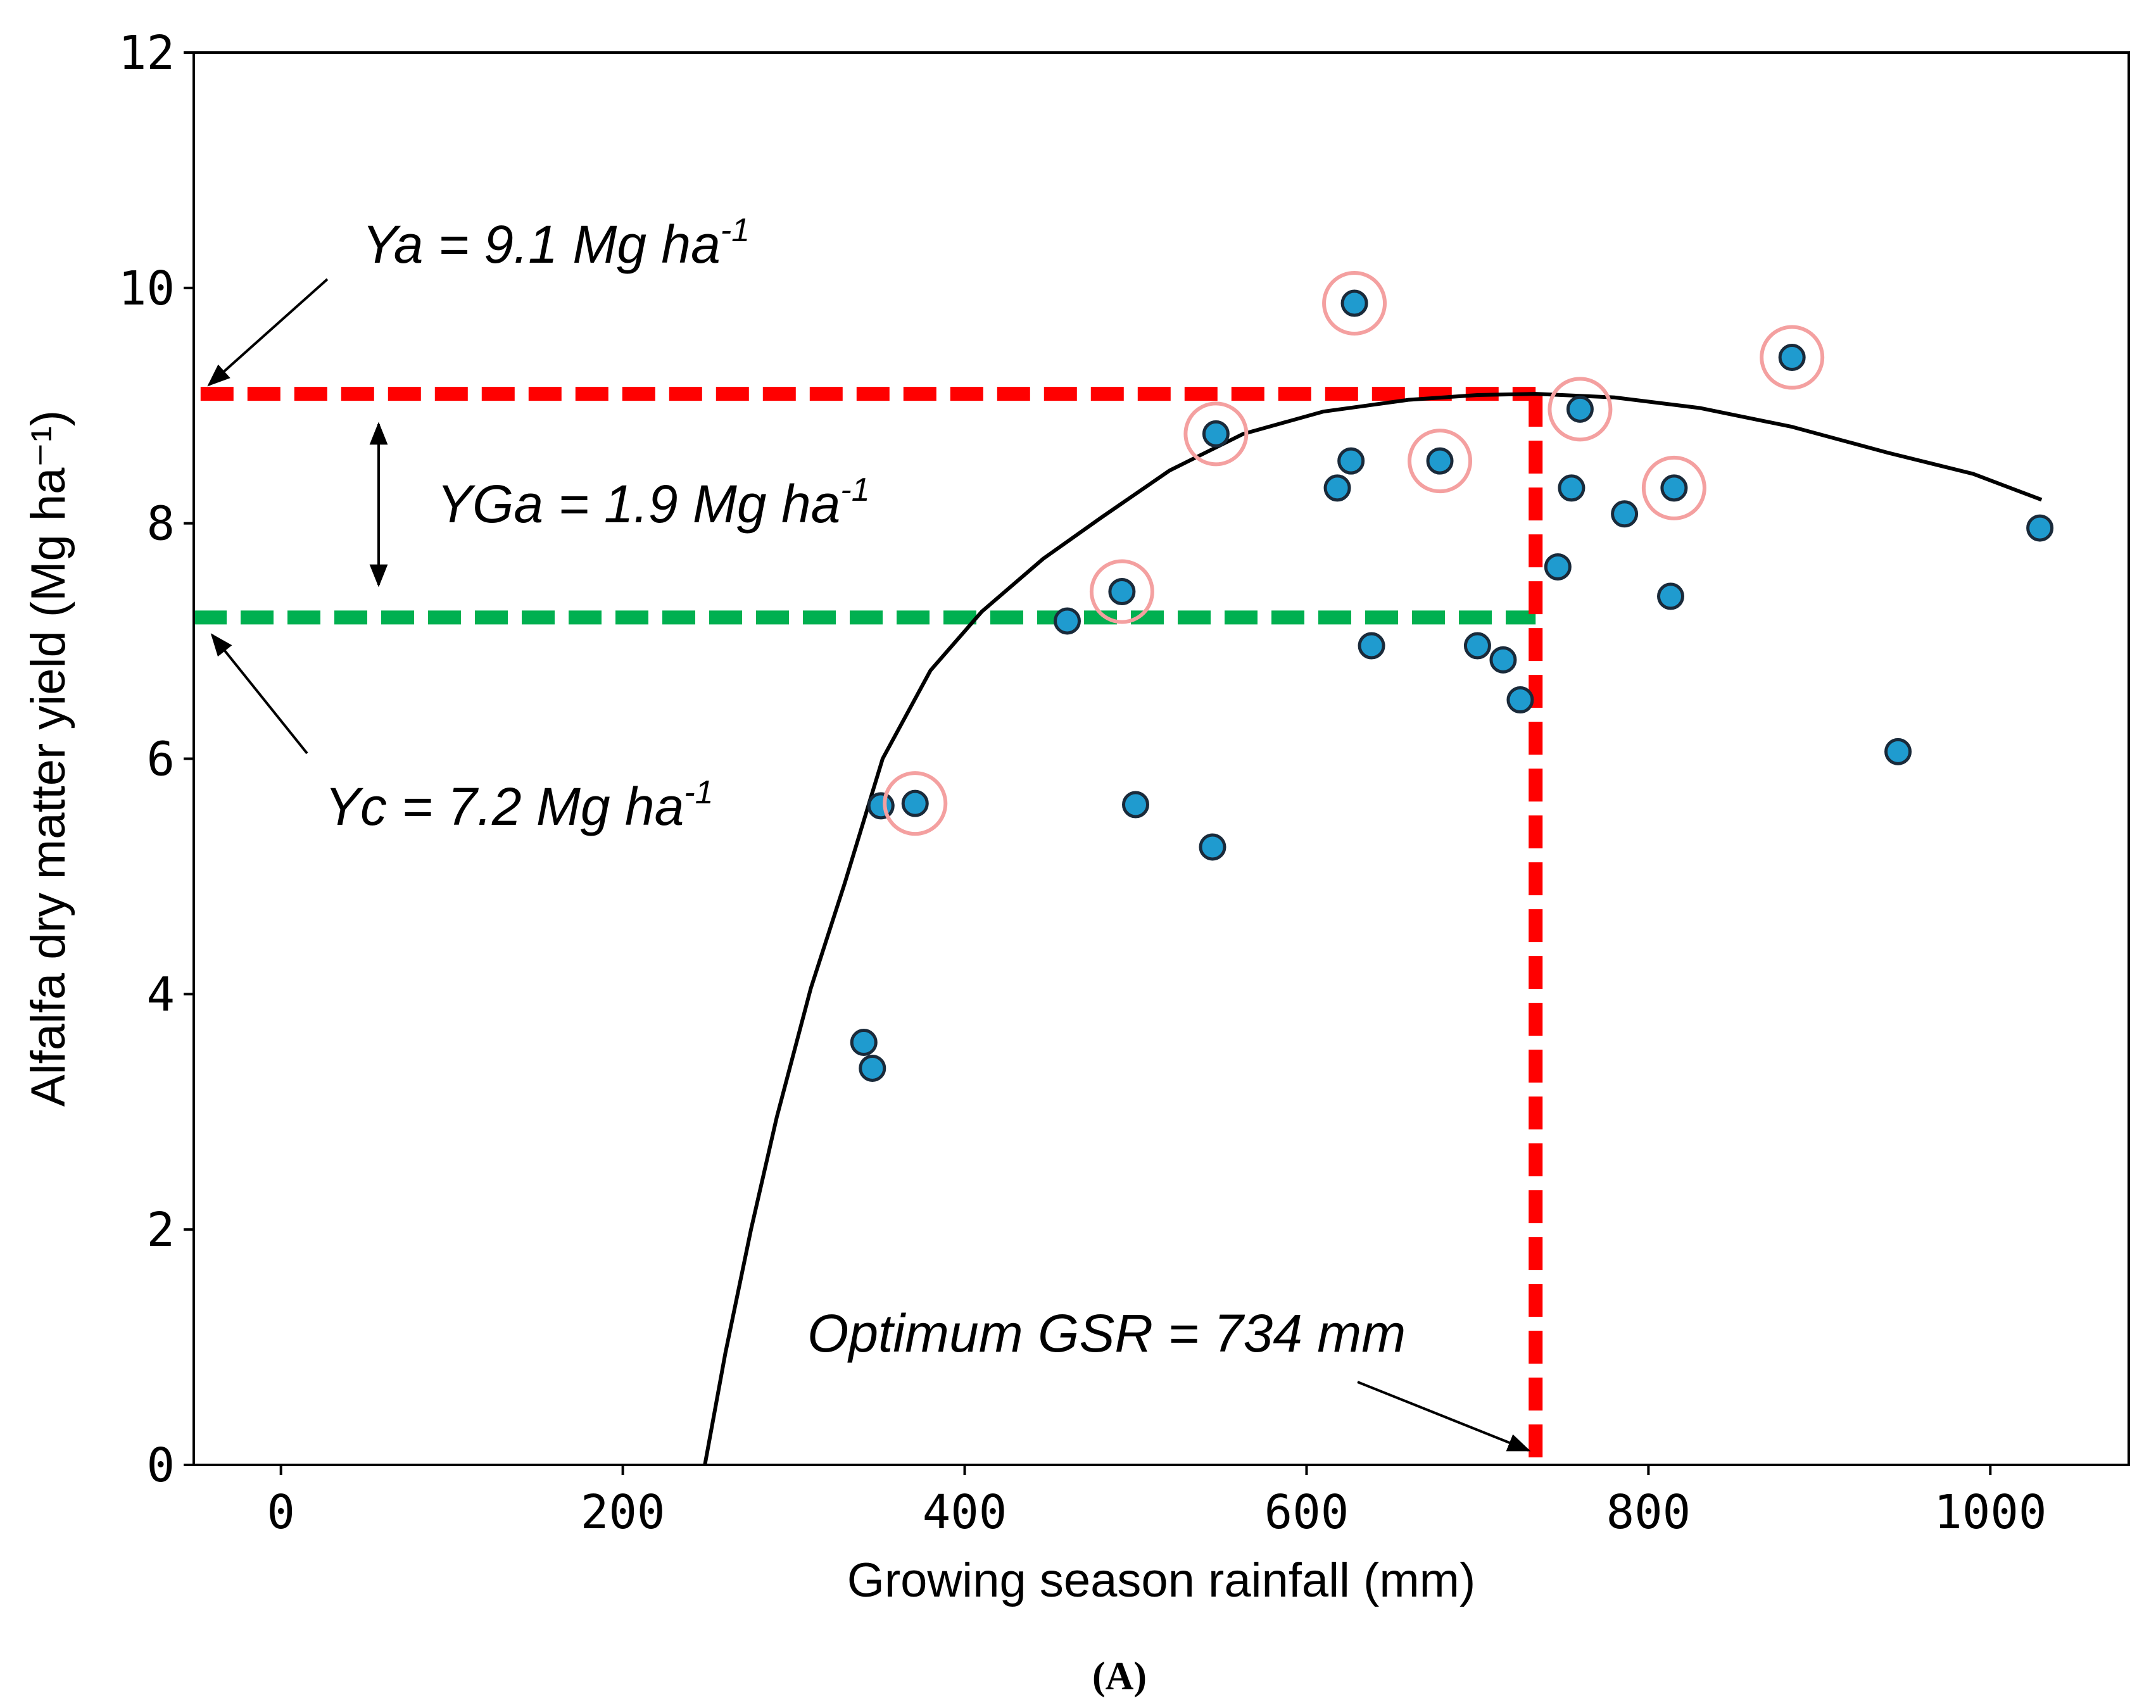 The width and height of the screenshot is (2156, 1708). I want to click on y-tick-label: 2, so click(160, 1230).